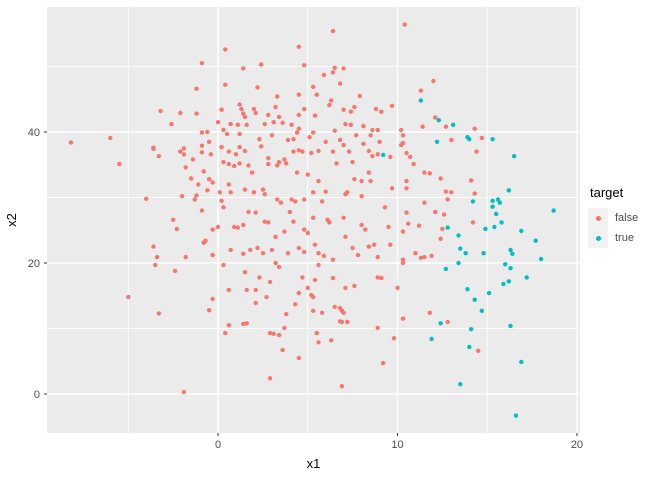 This screenshot has width=672, height=480. Describe the element at coordinates (598, 218) in the screenshot. I see `legend-key` at that location.